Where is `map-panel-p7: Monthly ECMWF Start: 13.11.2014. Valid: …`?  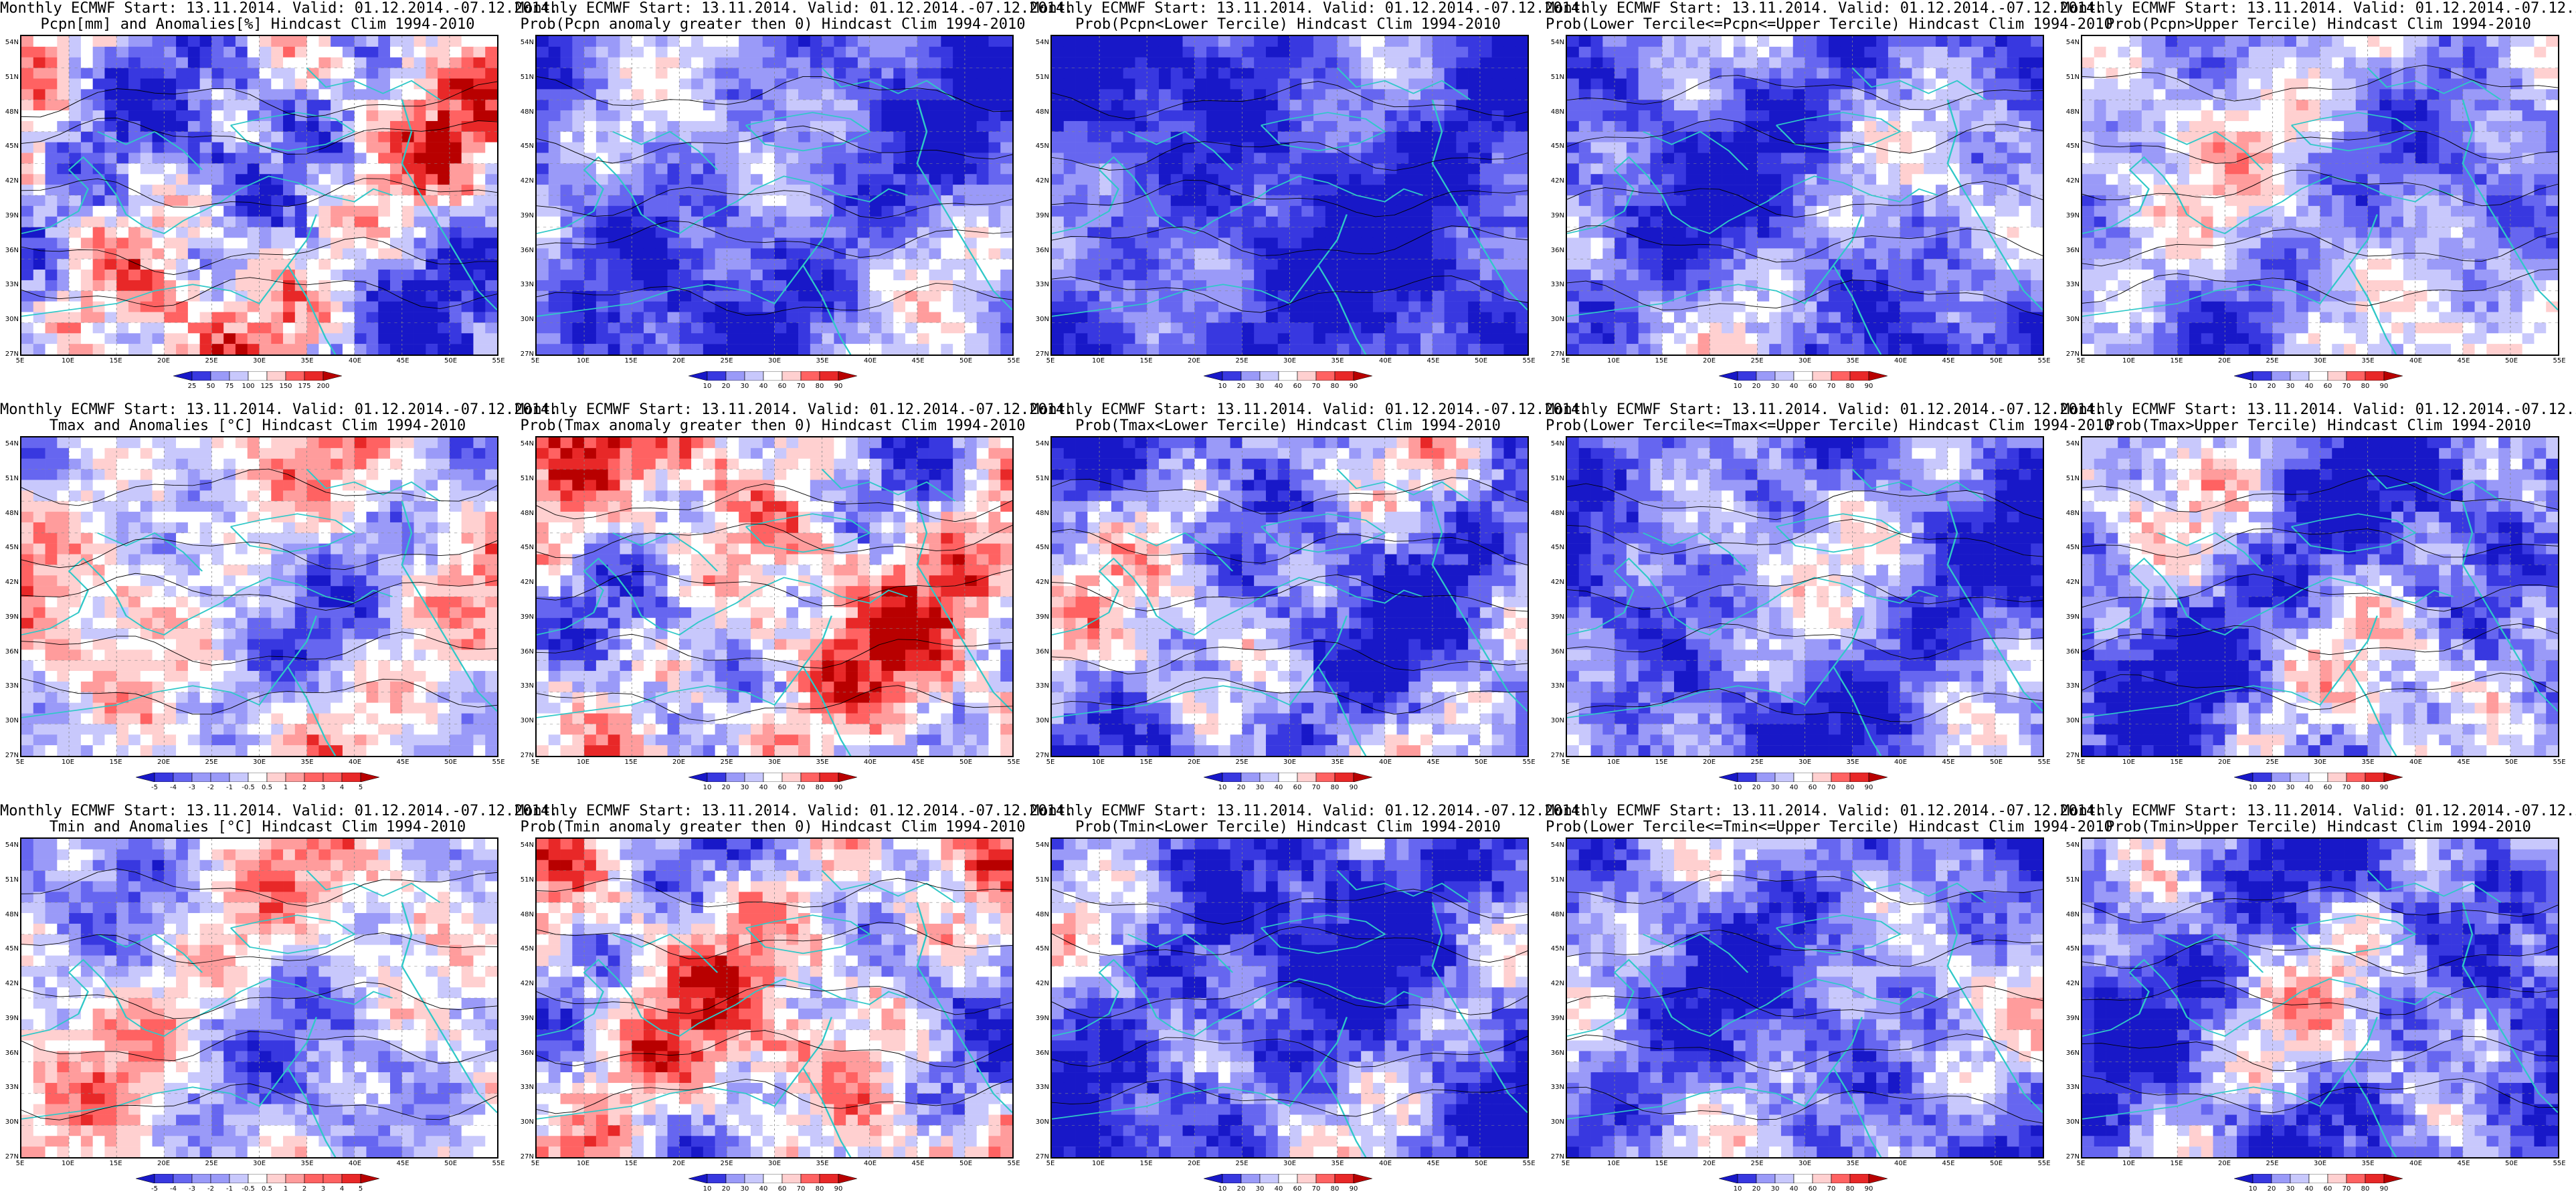
map-panel-p7: Monthly ECMWF Start: 13.11.2014. Valid: … is located at coordinates (794, 602).